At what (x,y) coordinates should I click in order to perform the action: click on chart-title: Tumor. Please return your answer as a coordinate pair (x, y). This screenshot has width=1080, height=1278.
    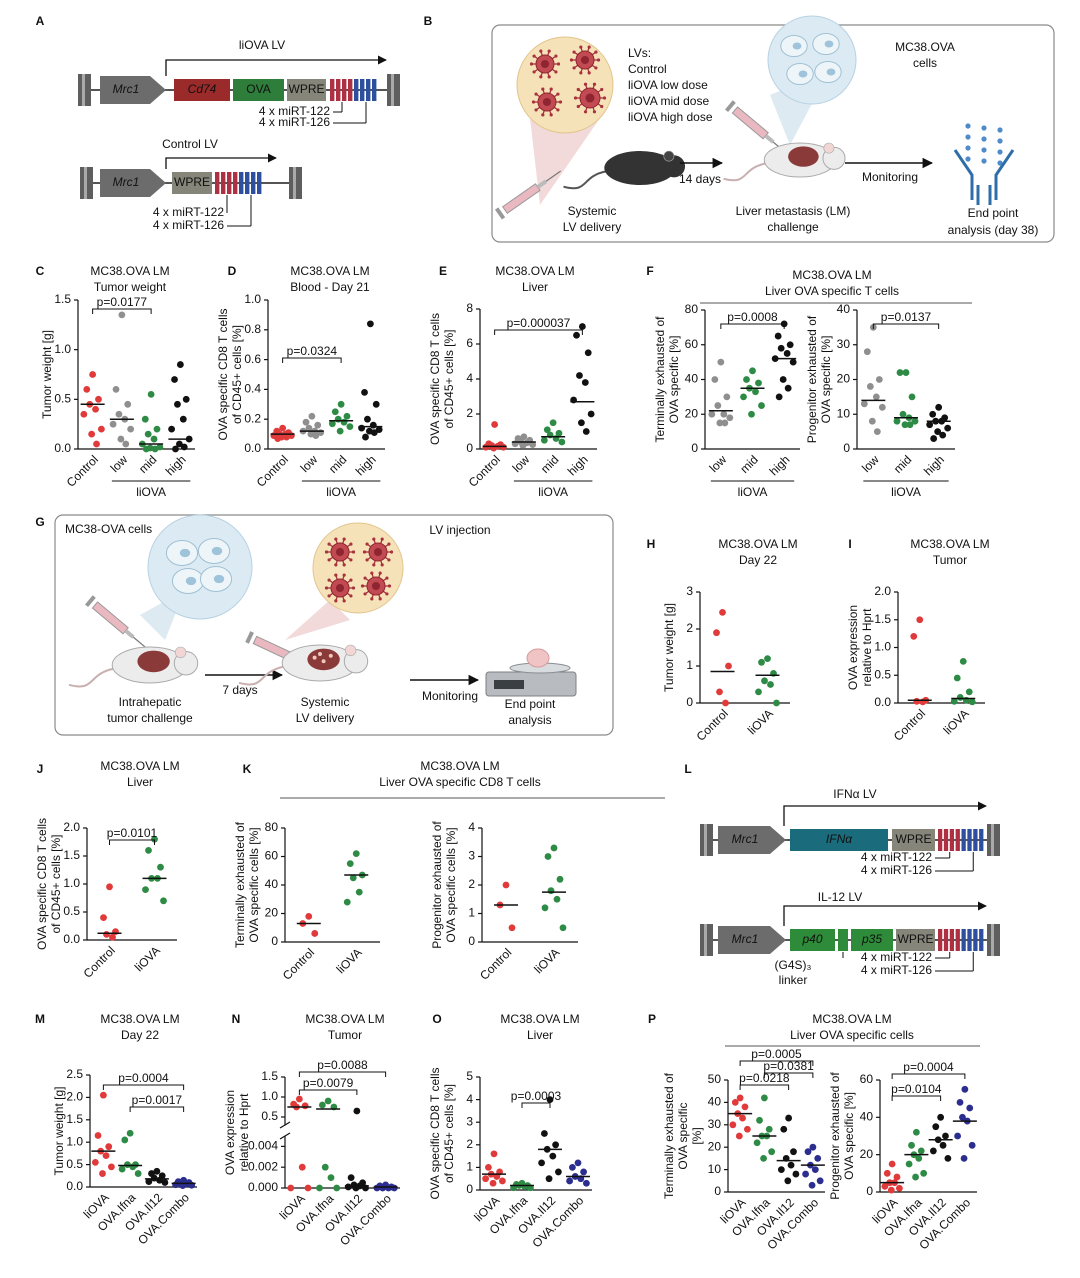
    Looking at the image, I should click on (345, 1035).